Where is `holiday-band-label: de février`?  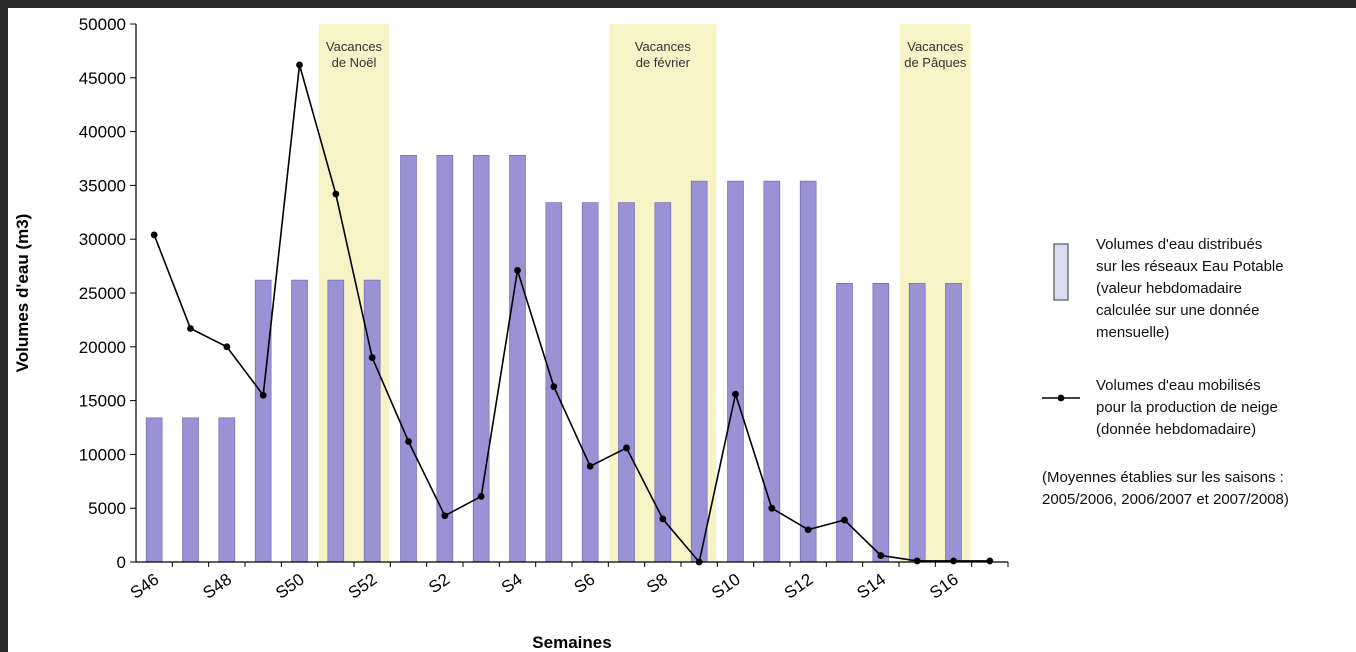 holiday-band-label: de février is located at coordinates (663, 62).